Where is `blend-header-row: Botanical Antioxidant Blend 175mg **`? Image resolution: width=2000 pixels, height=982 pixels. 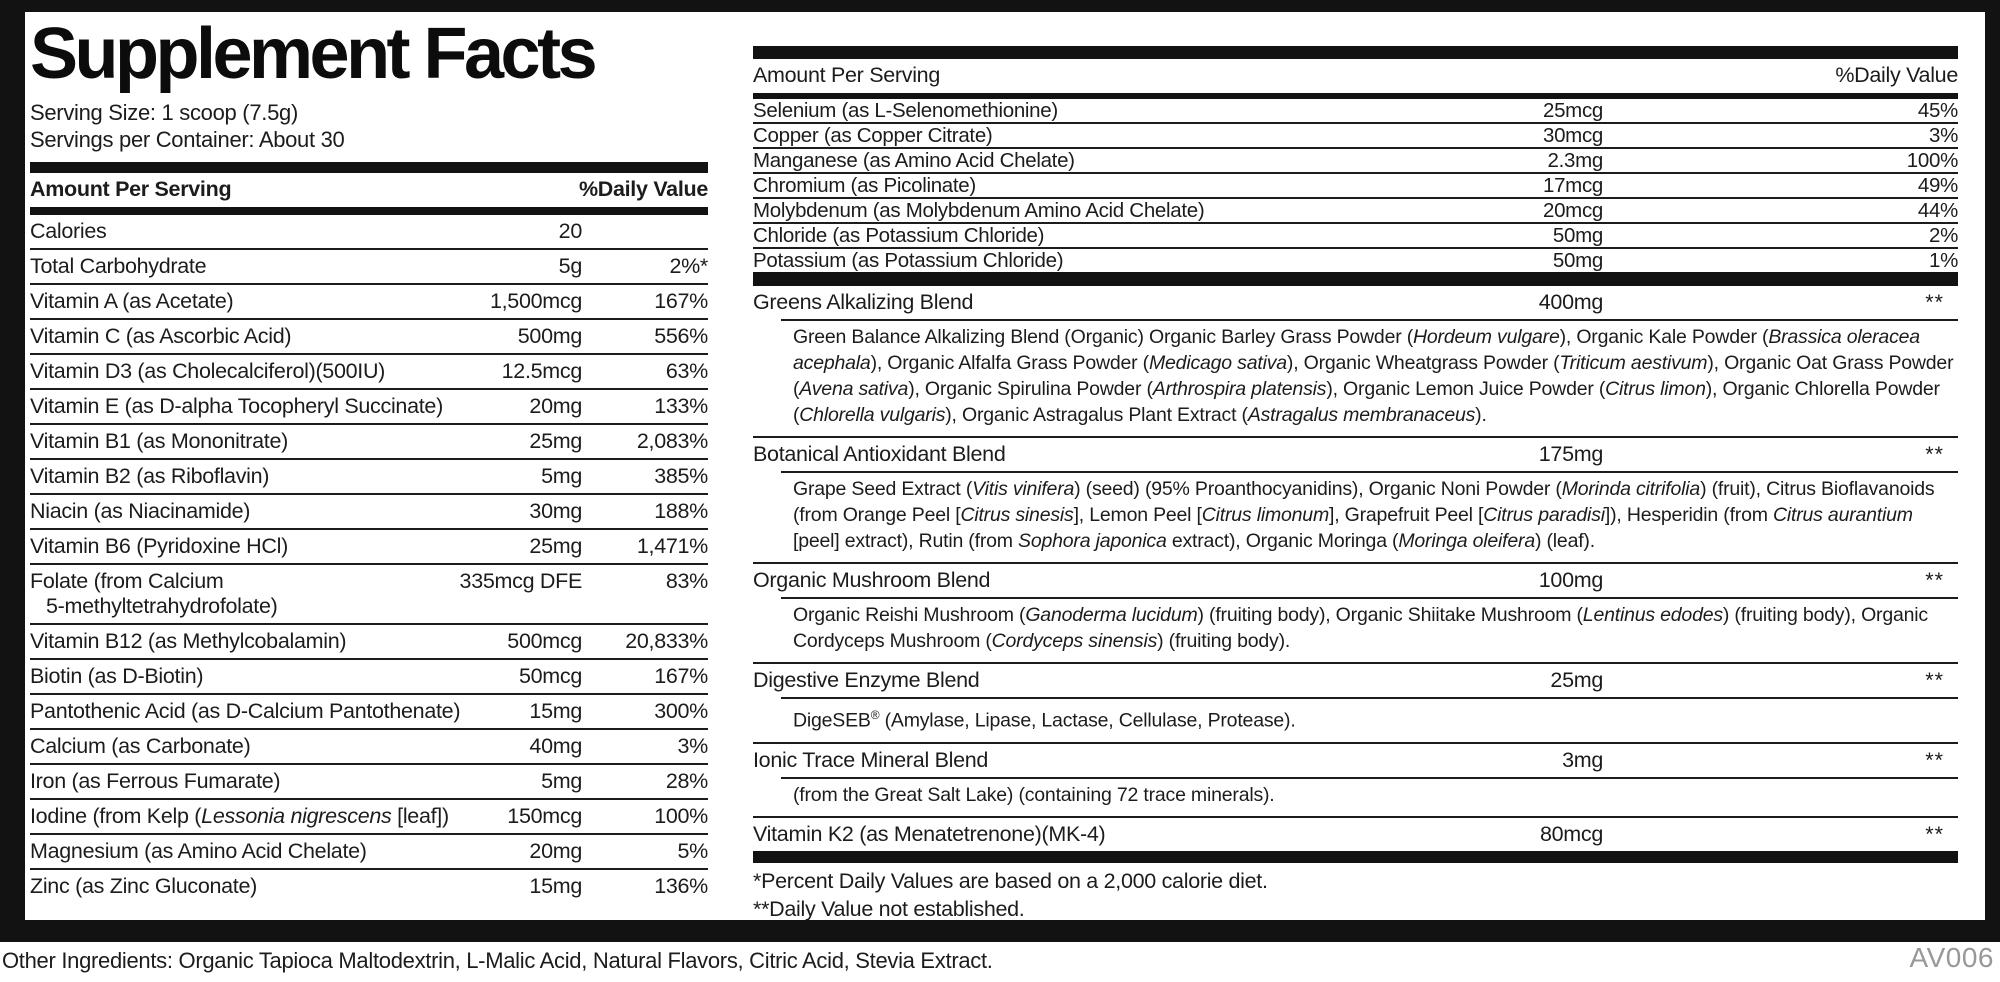 blend-header-row: Botanical Antioxidant Blend 175mg ** is located at coordinates (1355, 454).